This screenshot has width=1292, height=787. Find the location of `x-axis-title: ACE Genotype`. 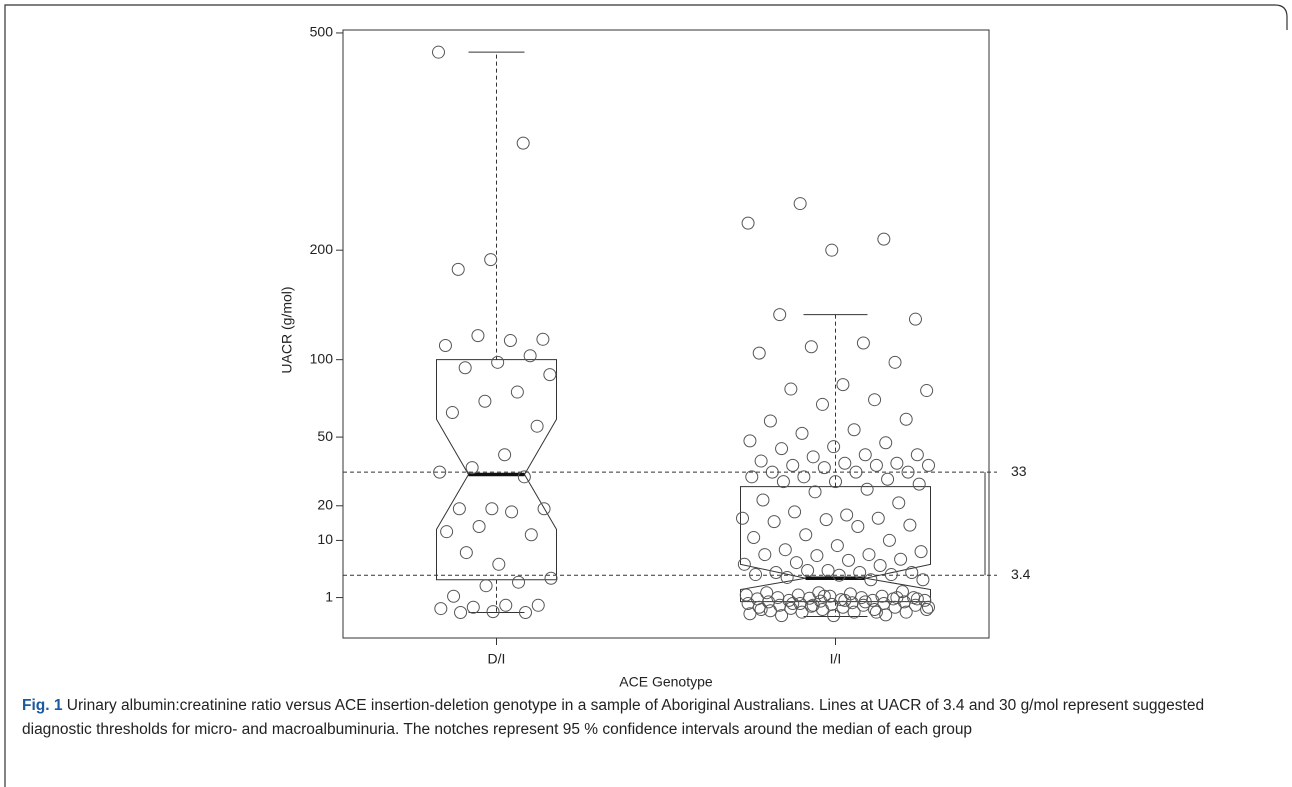

x-axis-title: ACE Genotype is located at coordinates (666, 682).